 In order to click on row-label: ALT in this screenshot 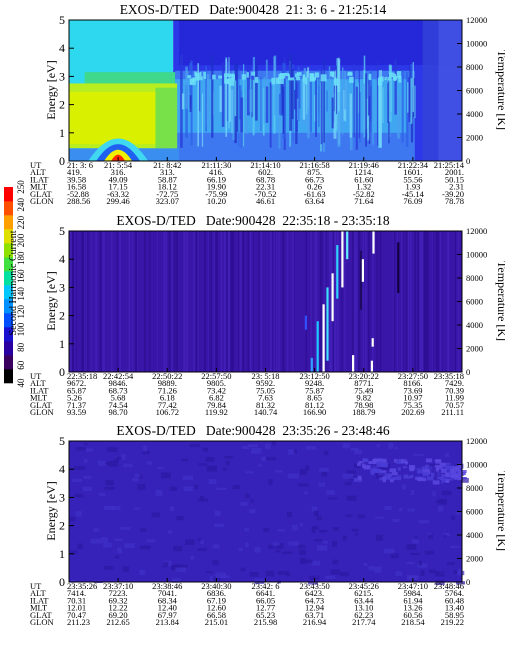, I will do `click(38, 172)`.